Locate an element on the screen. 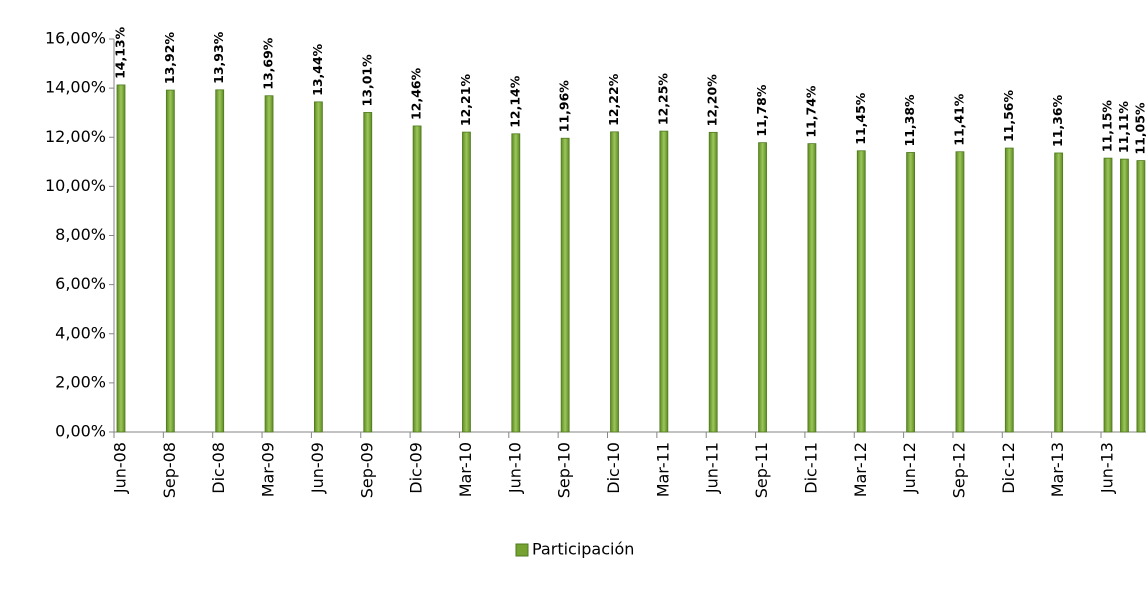  x-tick-label: Jun-12 is located at coordinates (909, 468).